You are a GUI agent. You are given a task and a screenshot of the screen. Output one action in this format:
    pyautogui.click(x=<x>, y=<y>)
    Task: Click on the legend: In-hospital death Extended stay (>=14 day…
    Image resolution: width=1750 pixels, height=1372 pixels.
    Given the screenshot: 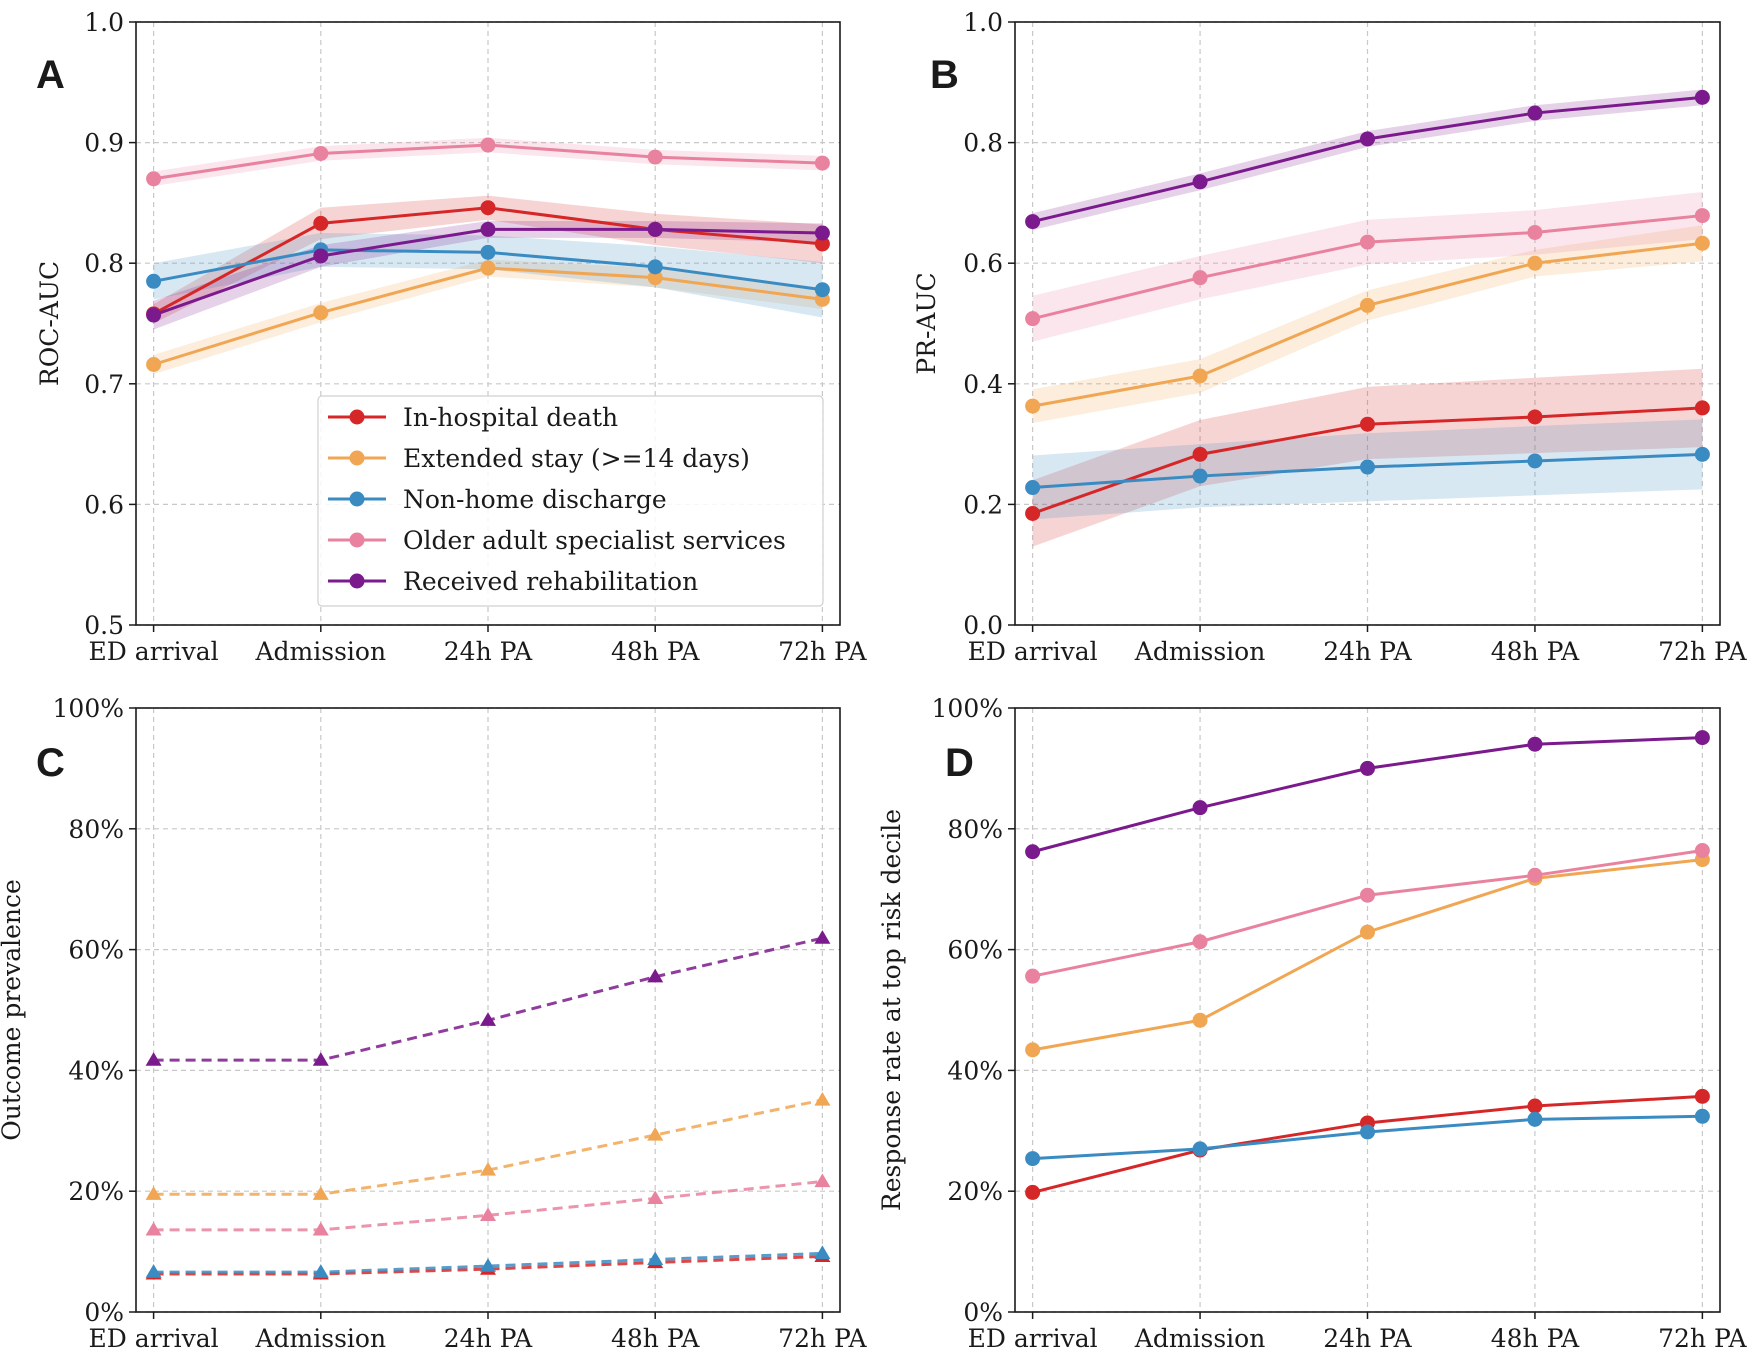 What is the action you would take?
    pyautogui.click(x=570, y=501)
    